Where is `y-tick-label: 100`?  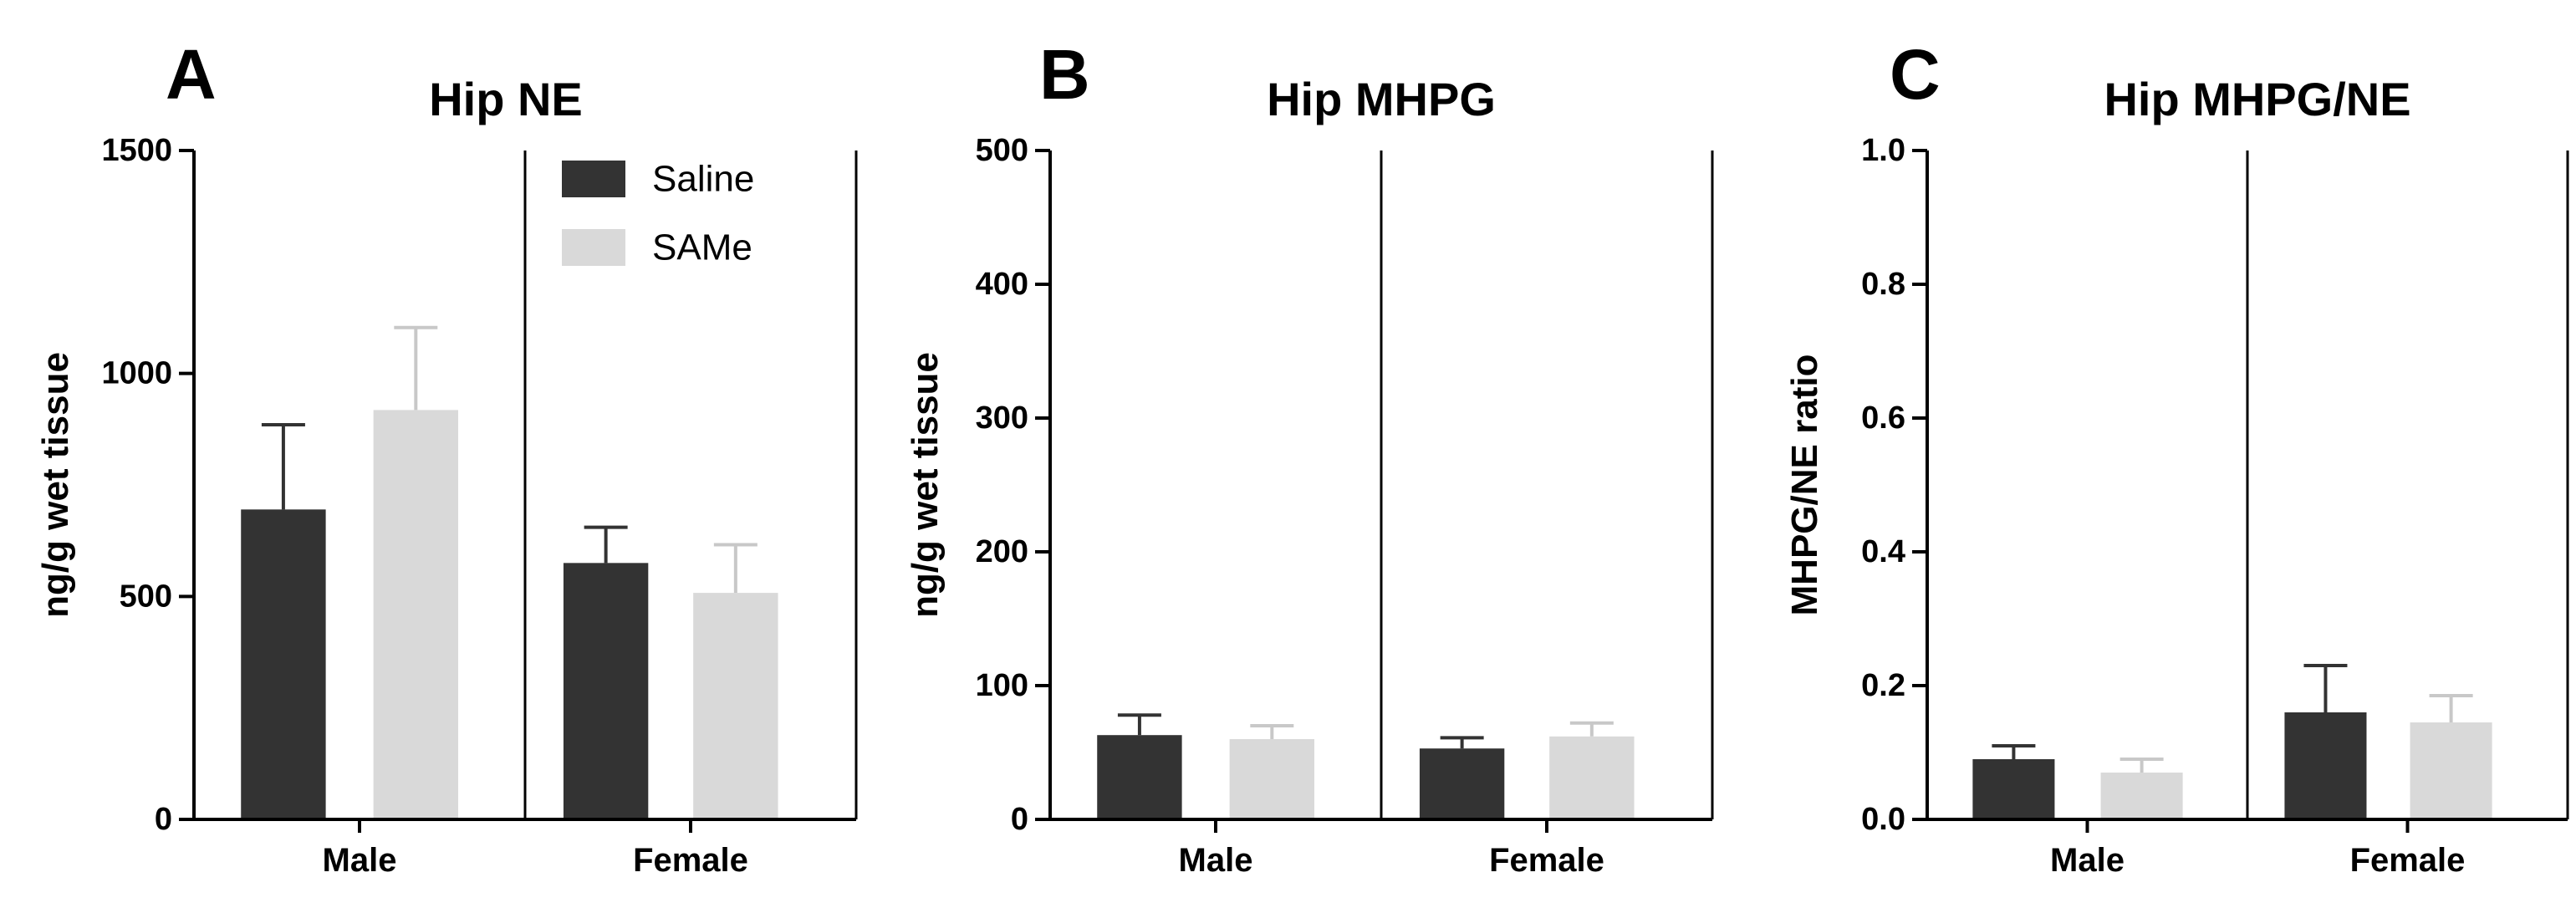 y-tick-label: 100 is located at coordinates (1002, 685).